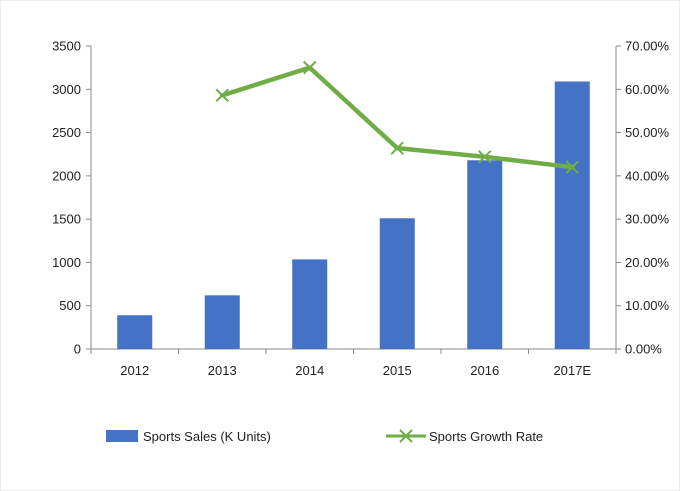 This screenshot has width=680, height=491. I want to click on left-tick-label: 2000, so click(66, 175).